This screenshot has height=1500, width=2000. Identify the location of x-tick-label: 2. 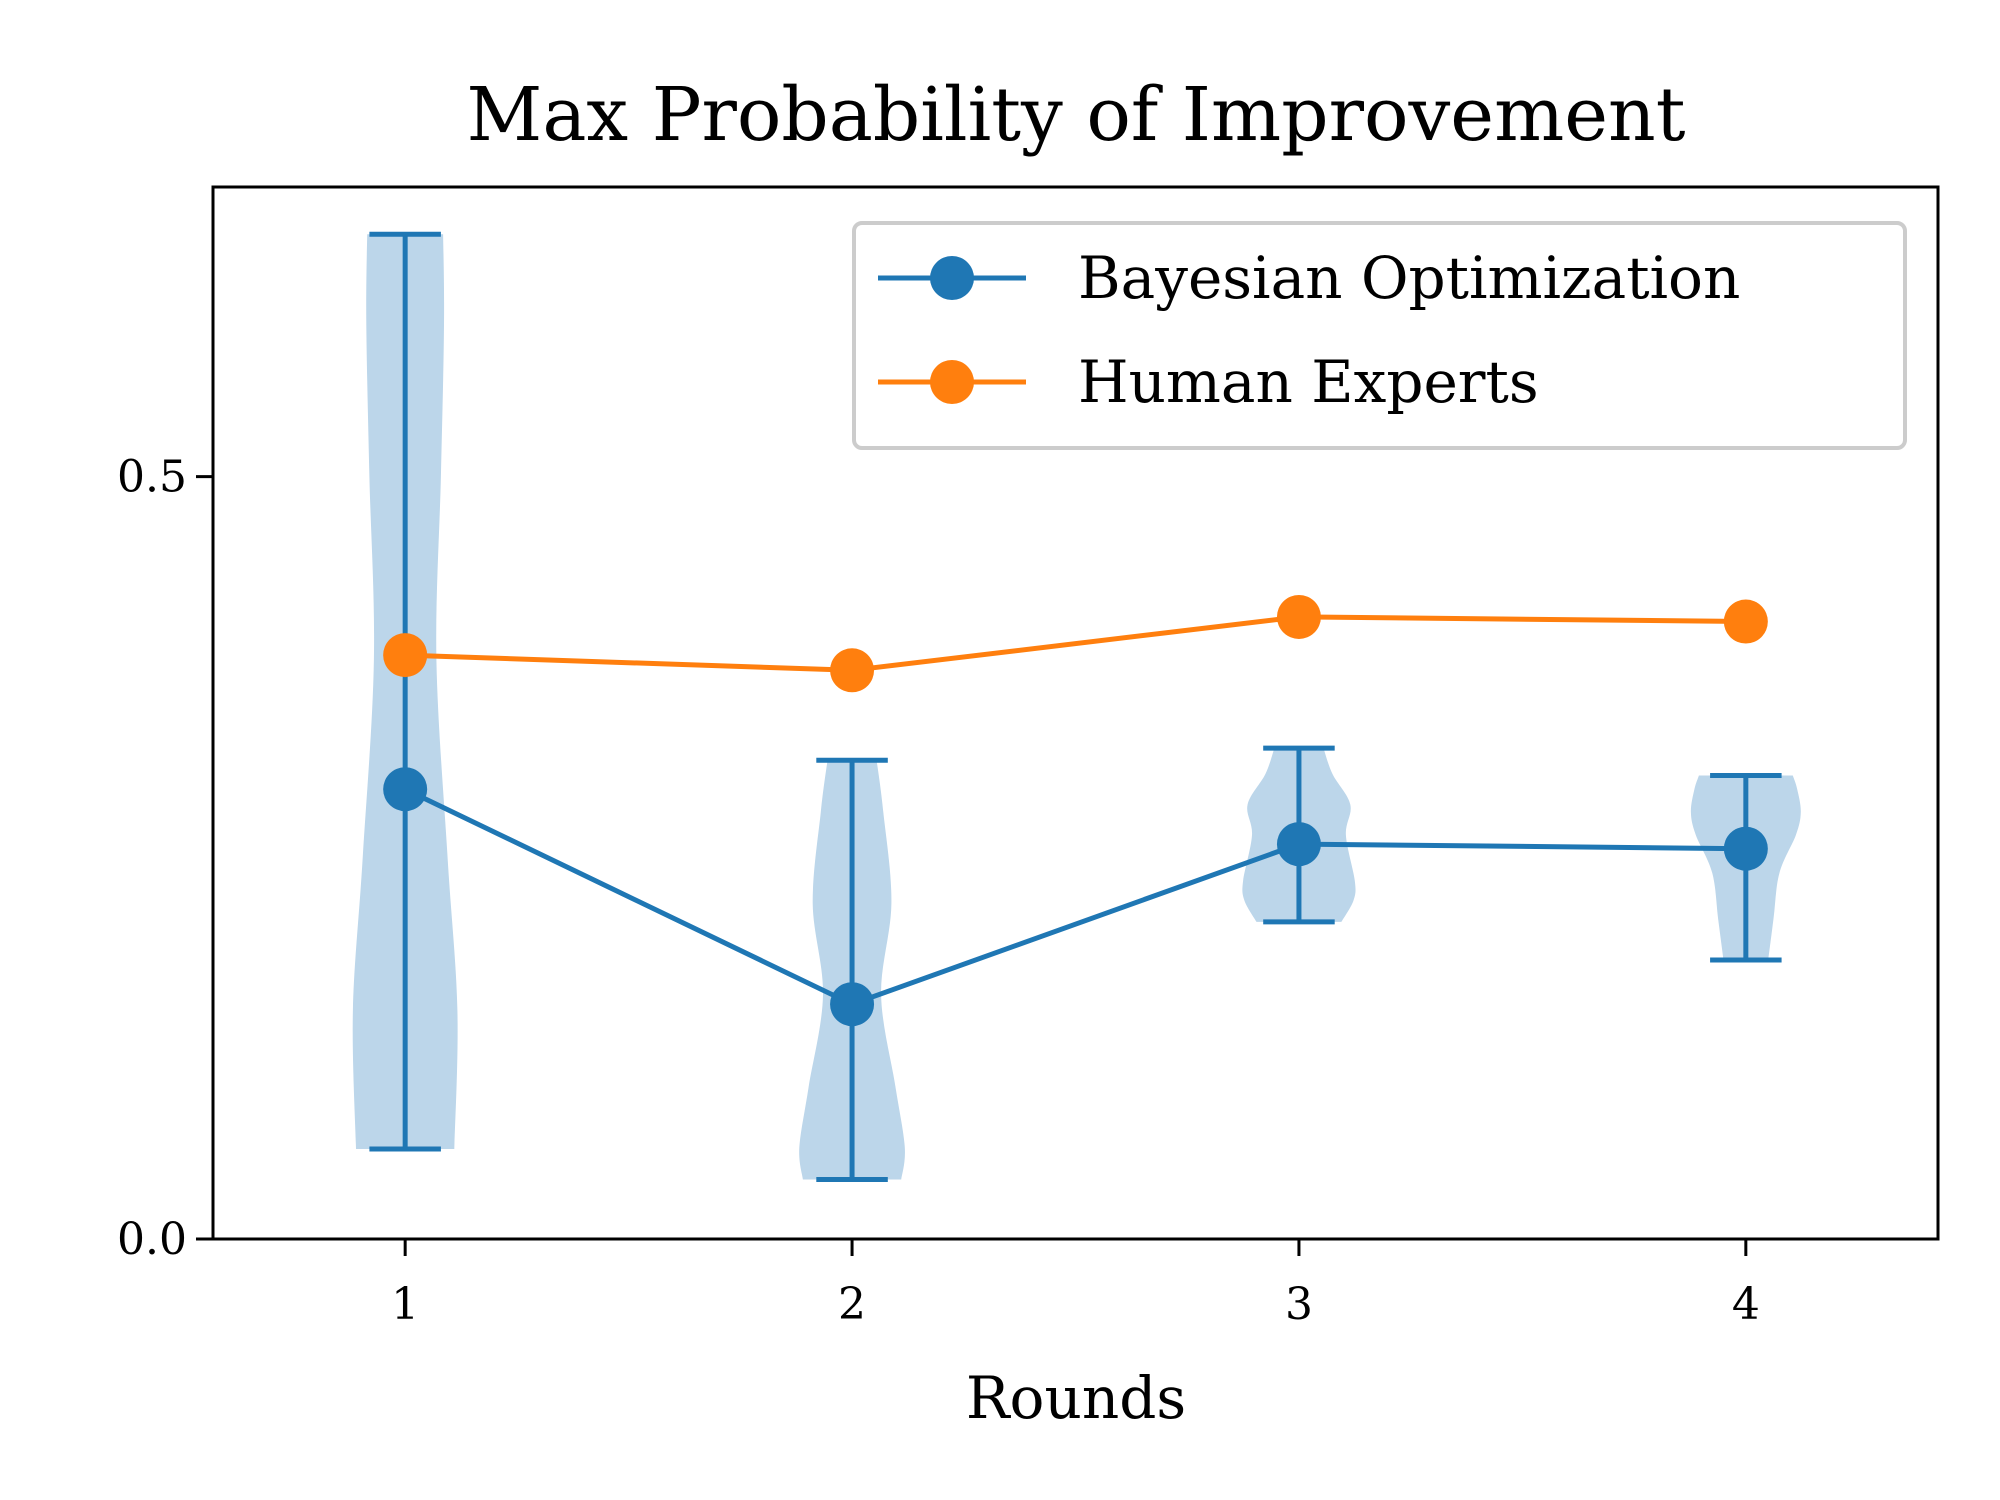
(852, 1304).